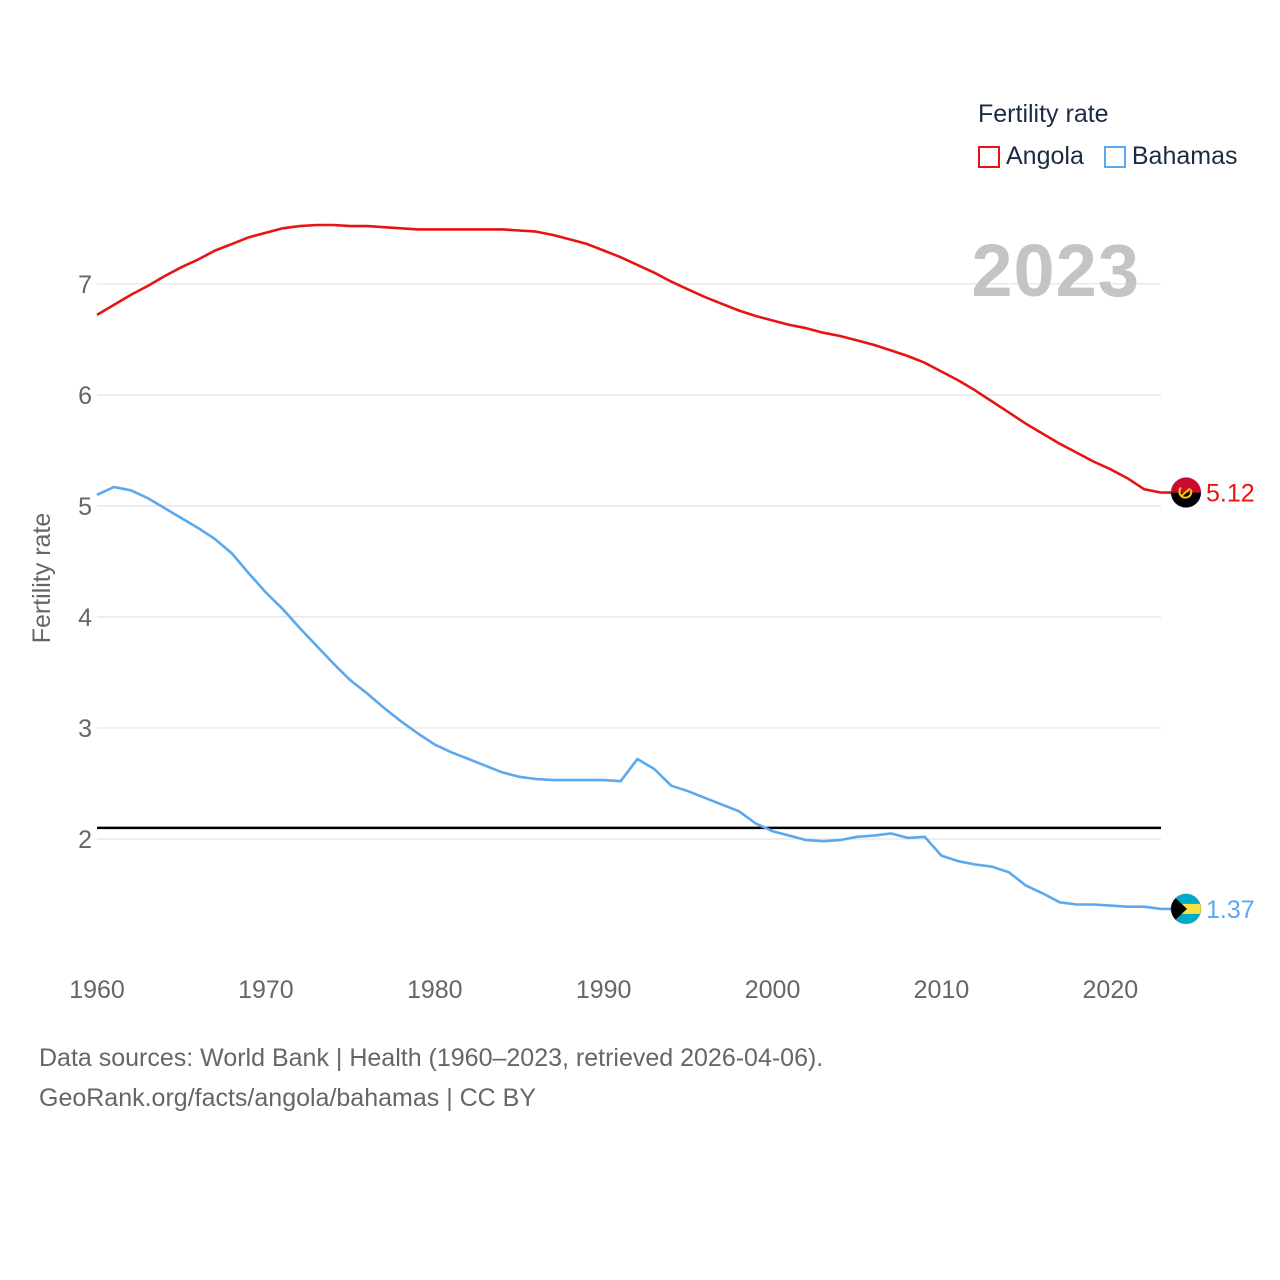 The width and height of the screenshot is (1280, 1280). Describe the element at coordinates (989, 156) in the screenshot. I see `legend-swatch-angola` at that location.